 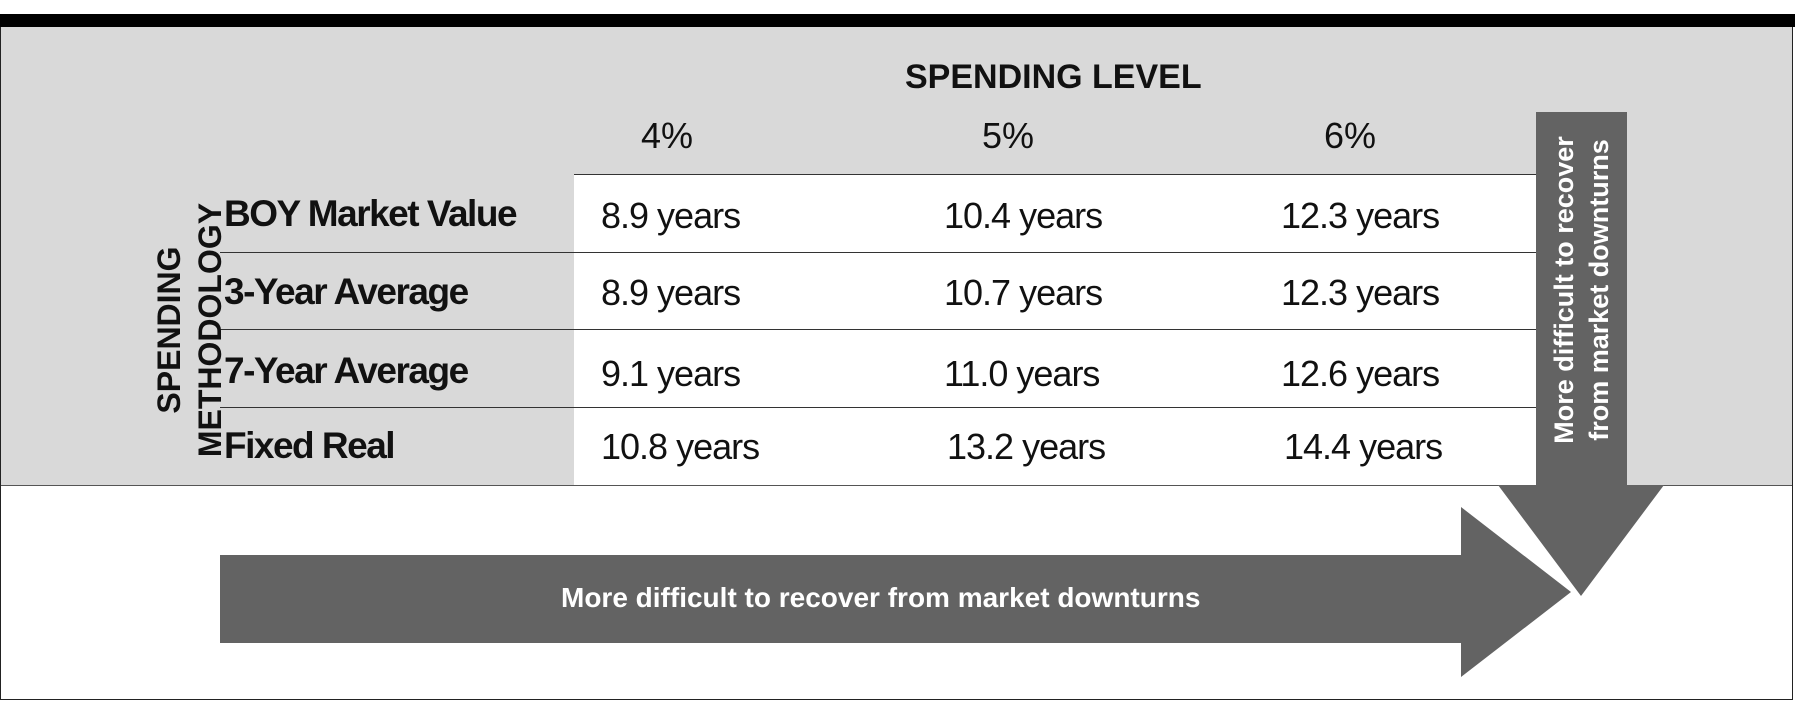 I want to click on table-cell: 14.4 years, so click(x=1363, y=446).